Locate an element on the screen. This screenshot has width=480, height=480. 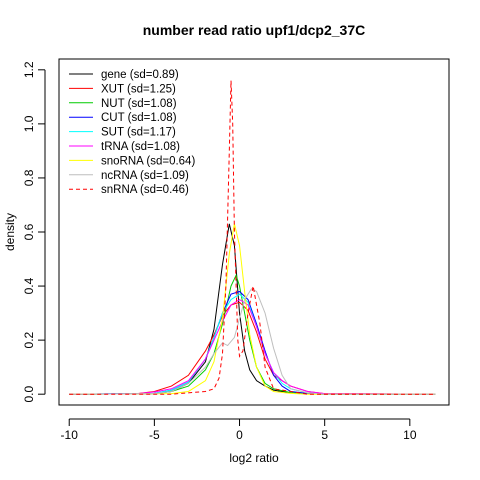
y-axis: 0.0 0.2 0.4 0.6 0.8 1.0 1.2 is located at coordinates (34, 232).